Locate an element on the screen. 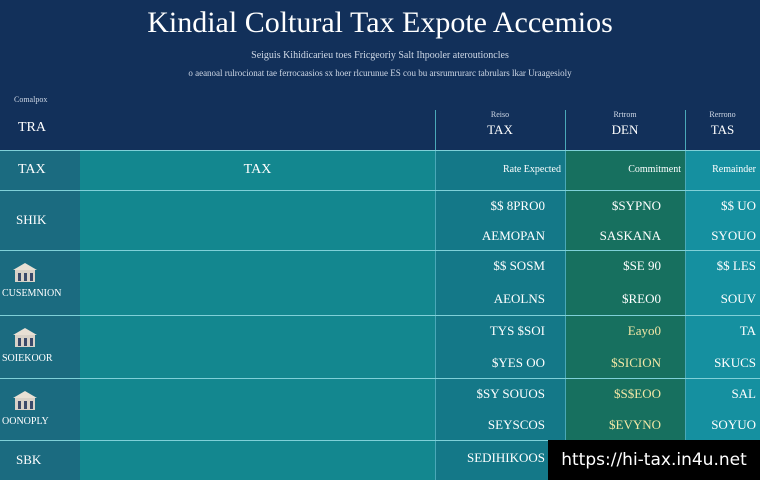  cell-value: $EVYNO is located at coordinates (635, 424).